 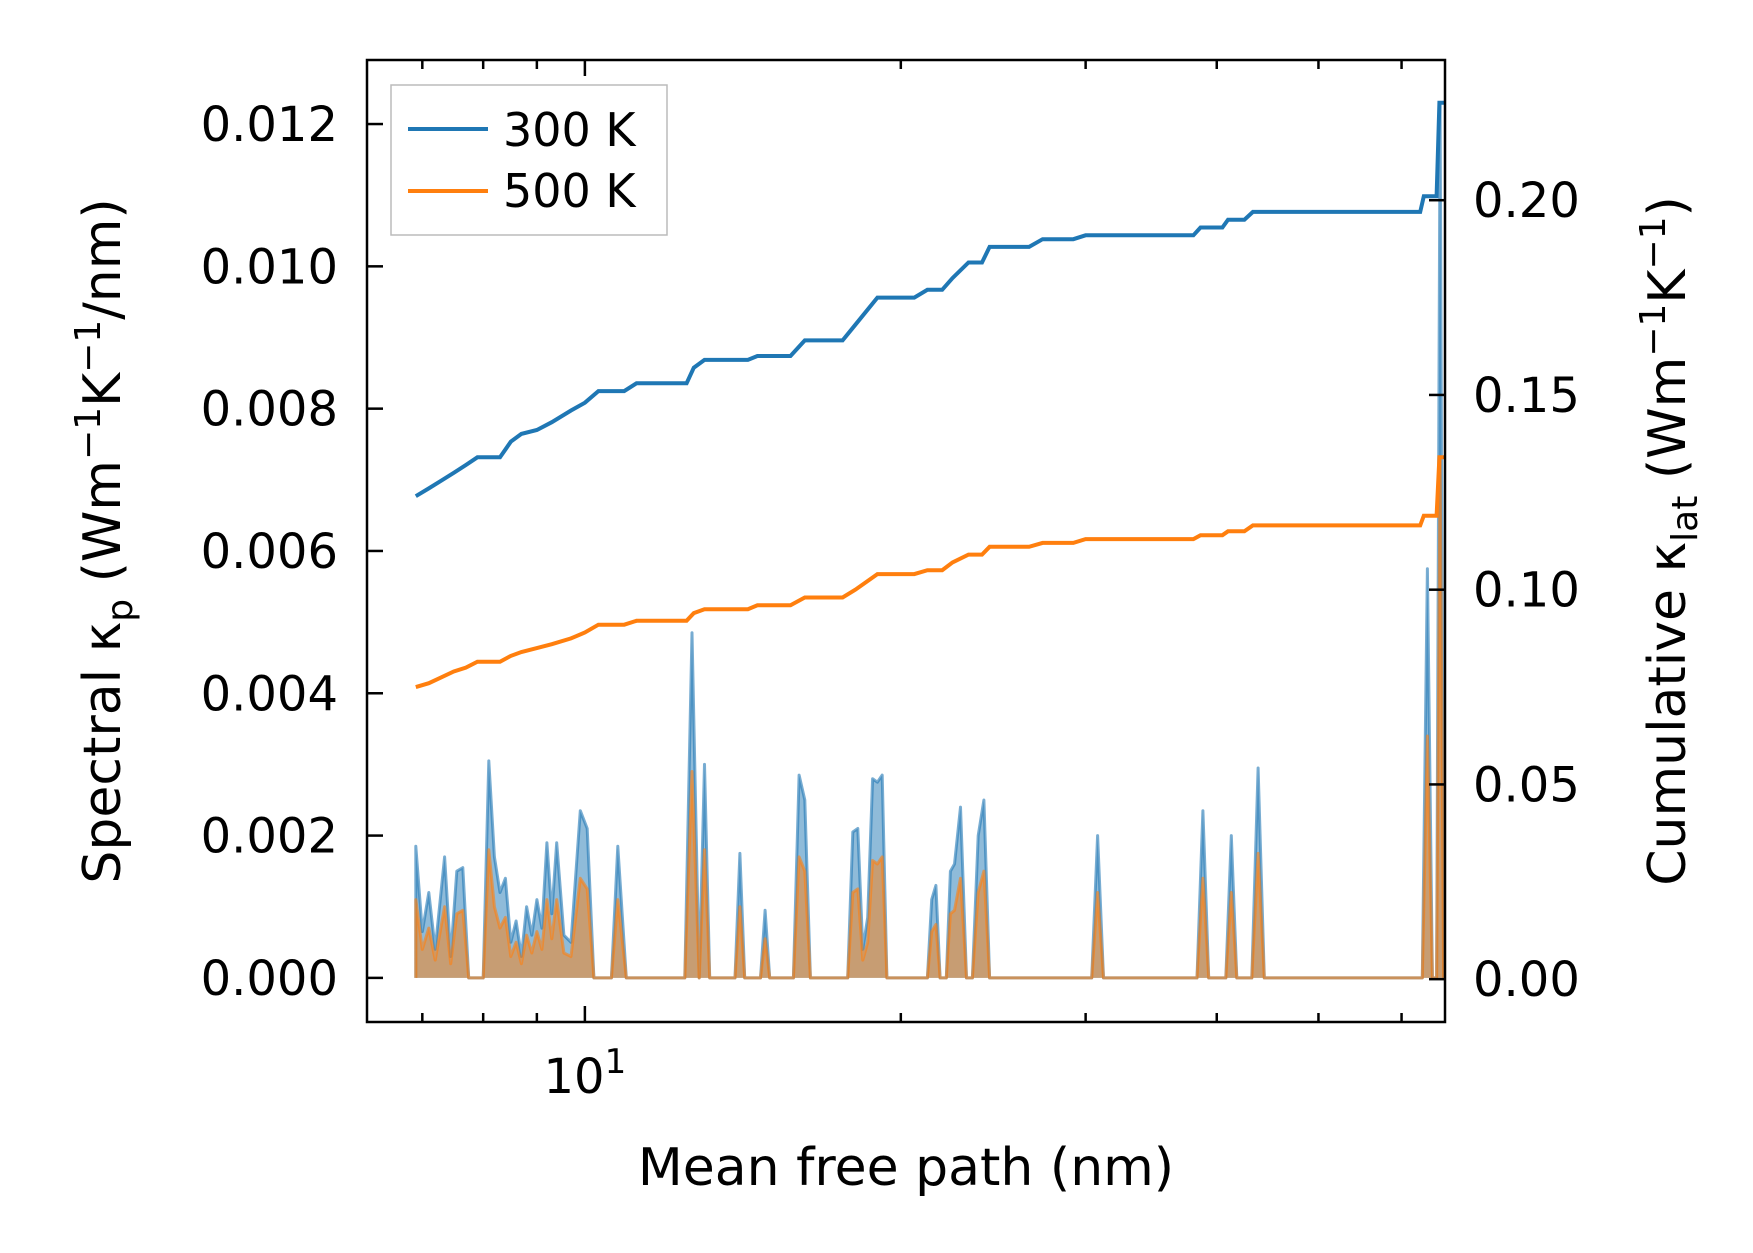 What do you see at coordinates (570, 130) in the screenshot?
I see `legend-label-300k: 300 K` at bounding box center [570, 130].